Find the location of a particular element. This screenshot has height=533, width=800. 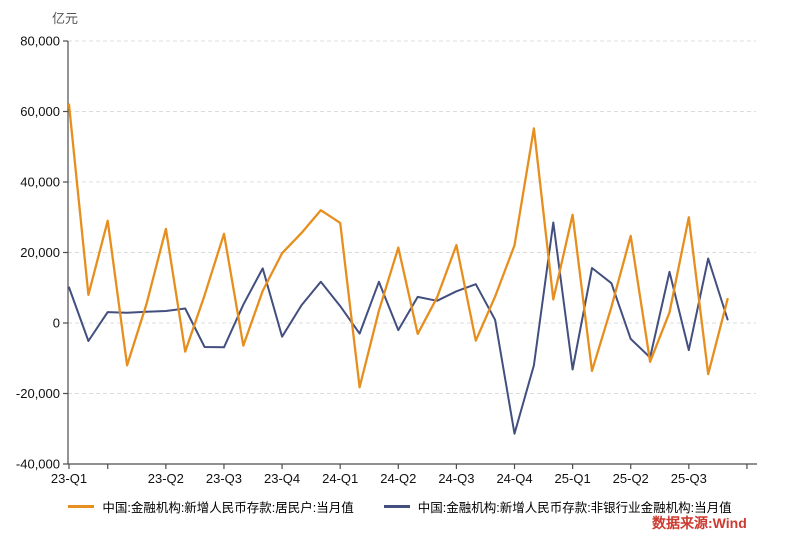

legend-item-nonbank: 中国:金融机构:新增人民币存款:非银行业金融机构:当月值 is located at coordinates (557, 506).